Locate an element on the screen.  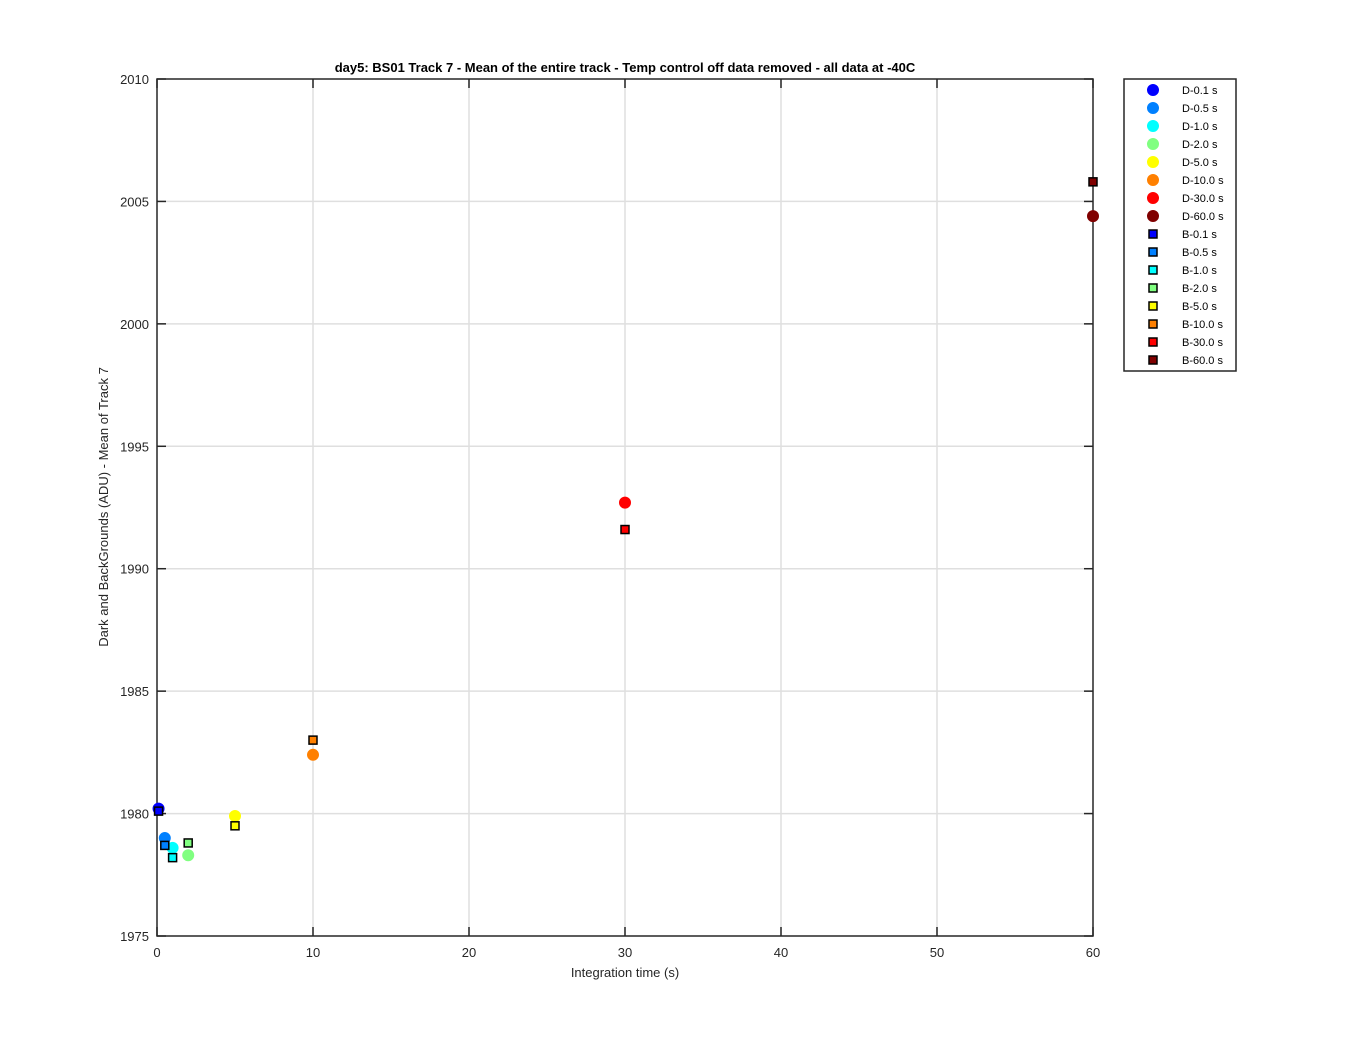
legend-label: B-30.0 s is located at coordinates (1202, 343).